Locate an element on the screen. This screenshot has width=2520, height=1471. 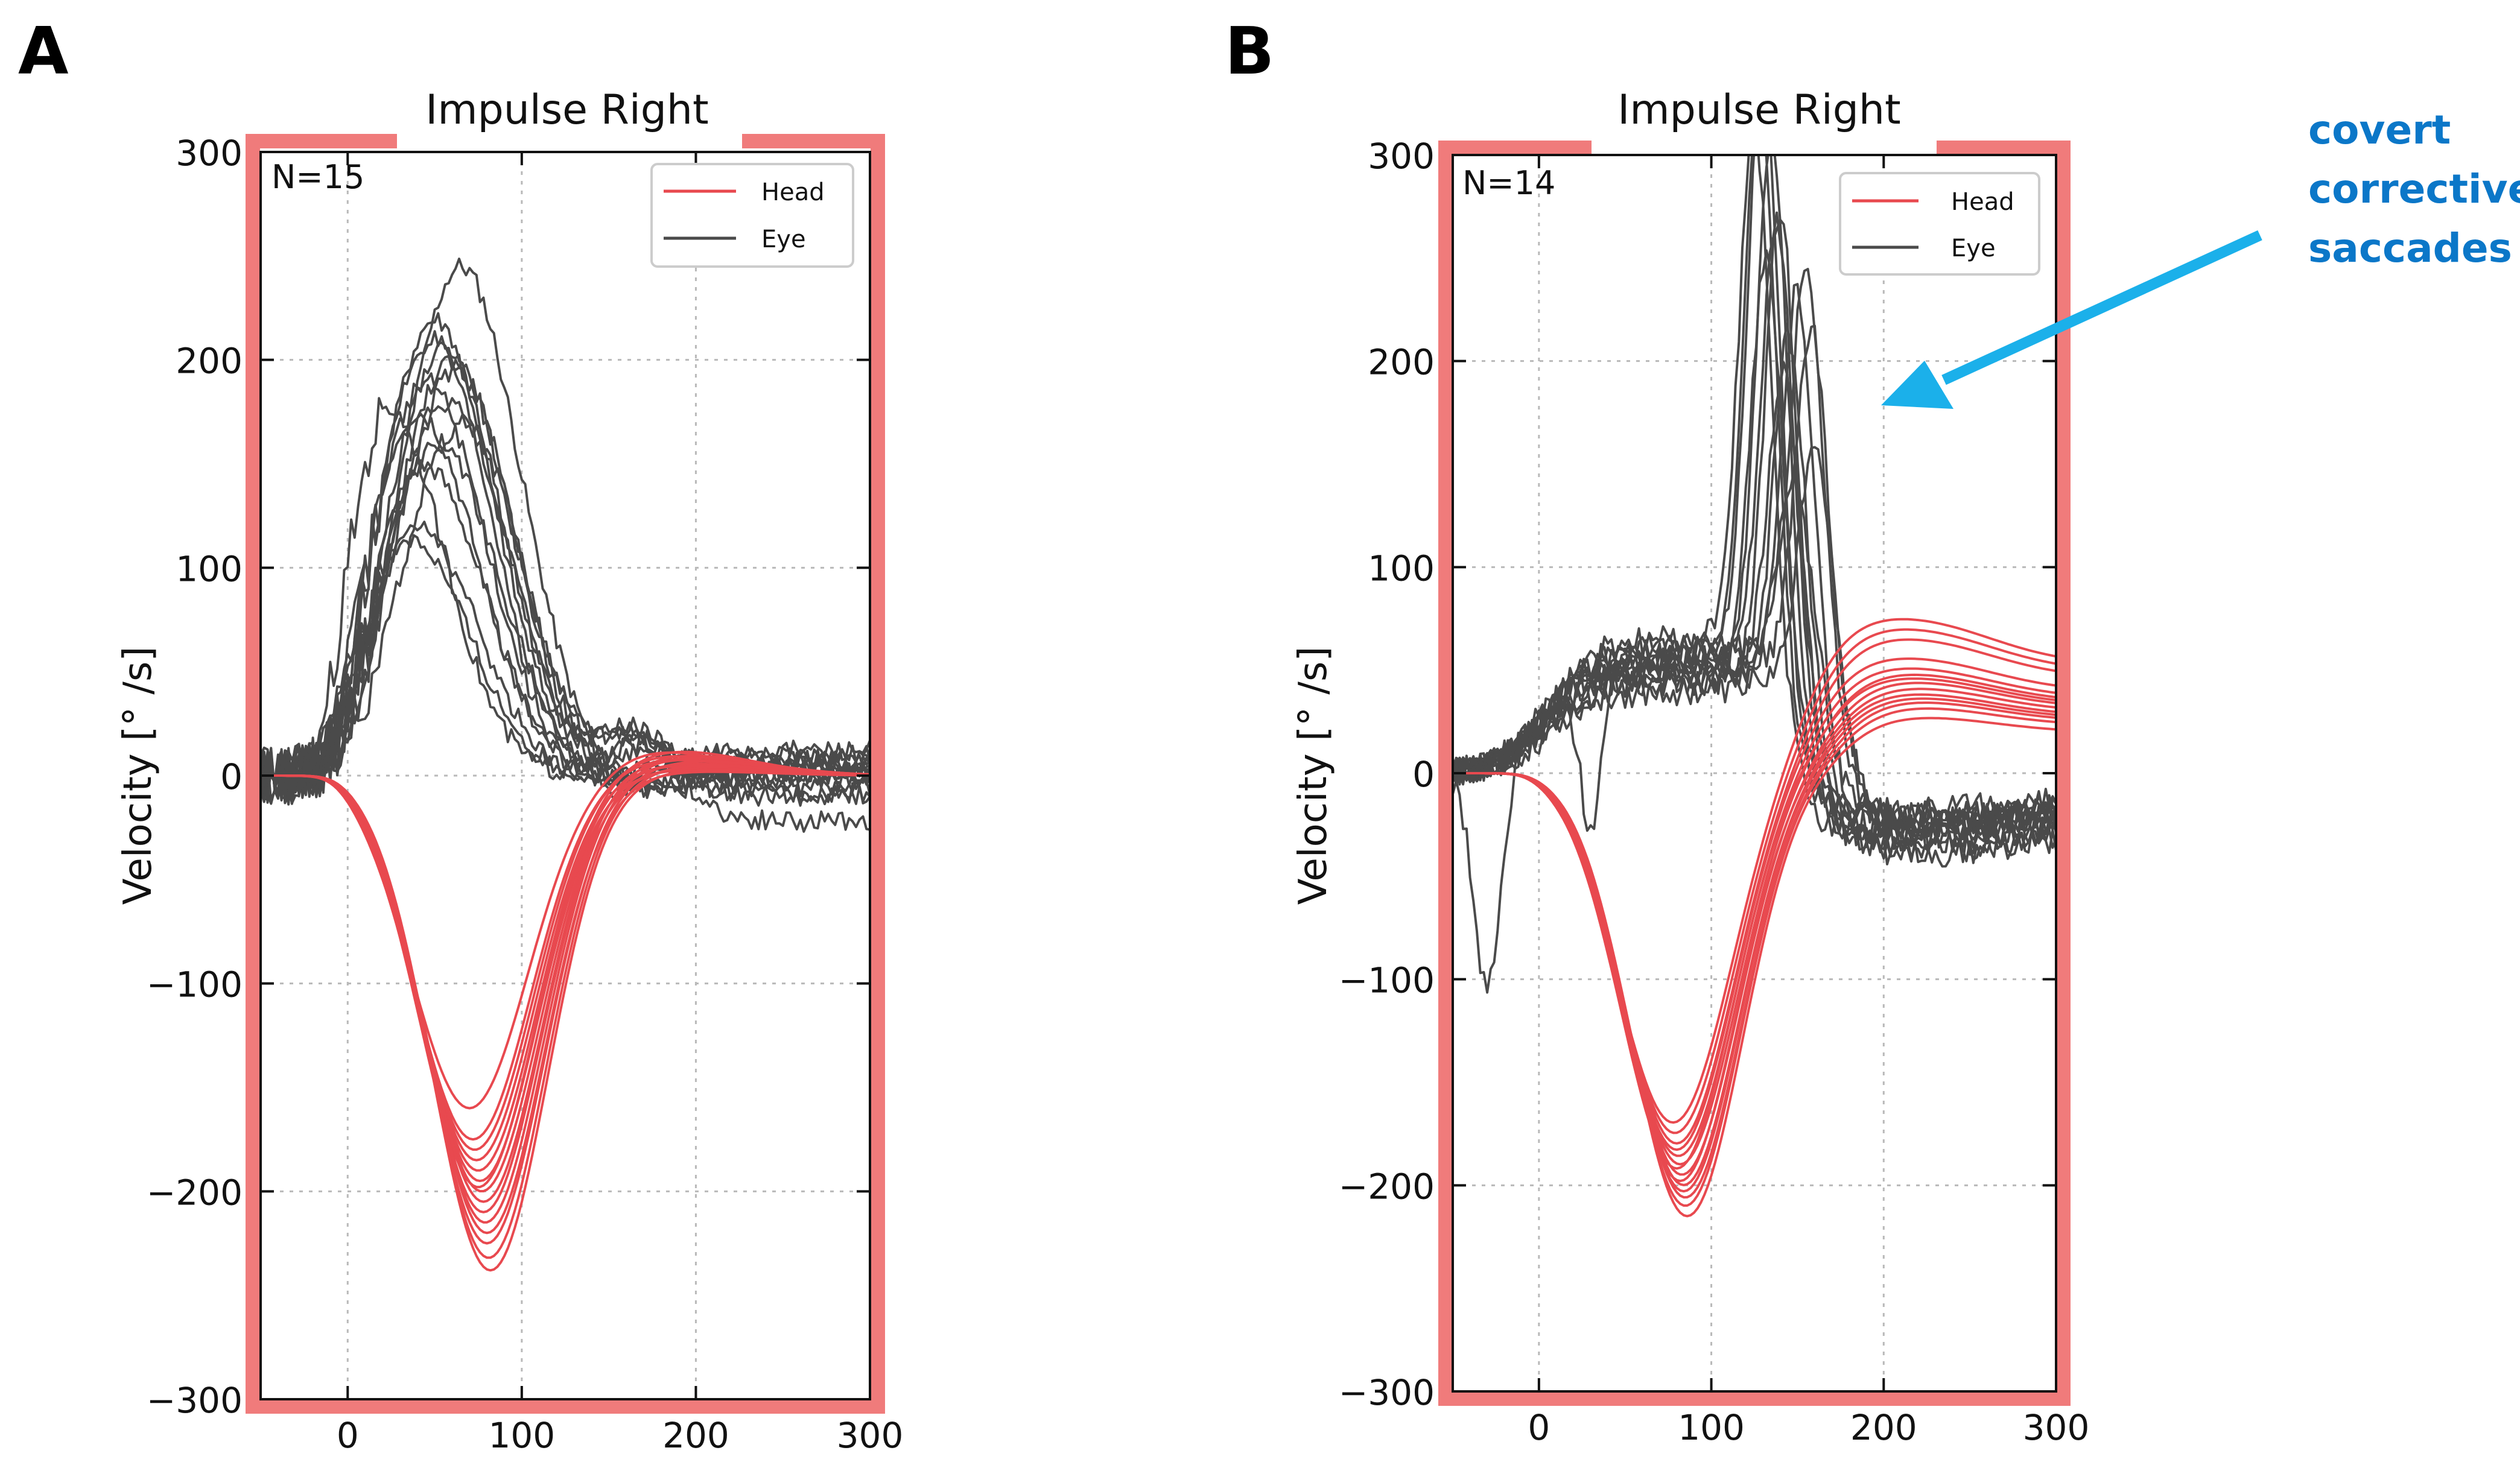
panel-b-ylabel: Velocity [° /s] is located at coordinates (1313, 776).